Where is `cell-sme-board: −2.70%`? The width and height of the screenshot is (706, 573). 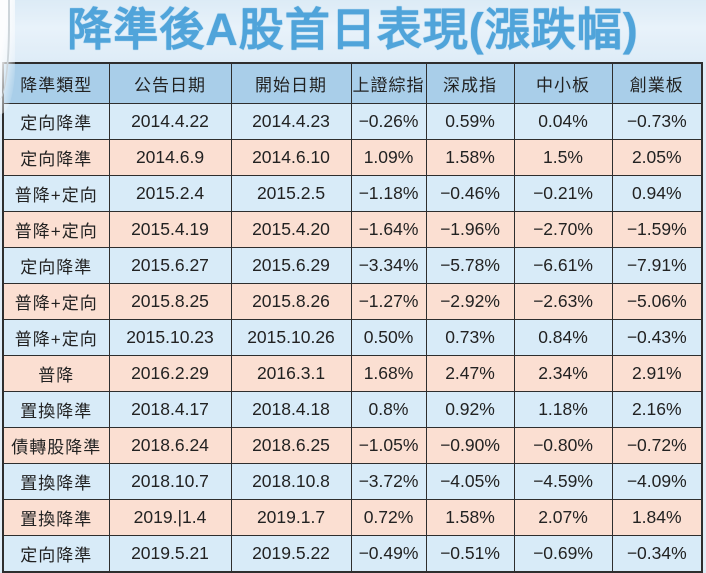 cell-sme-board: −2.70% is located at coordinates (563, 229).